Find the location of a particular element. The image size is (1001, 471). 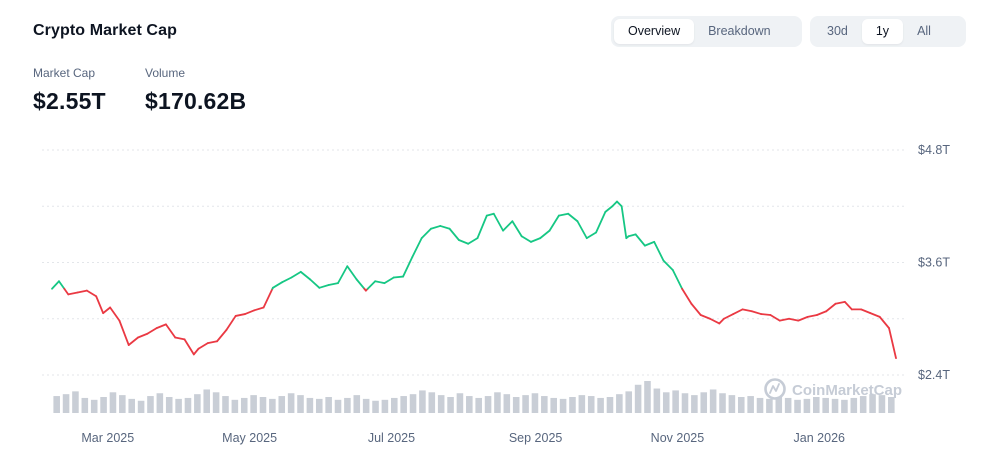

x-tick-label: Sep 2025 is located at coordinates (536, 438).